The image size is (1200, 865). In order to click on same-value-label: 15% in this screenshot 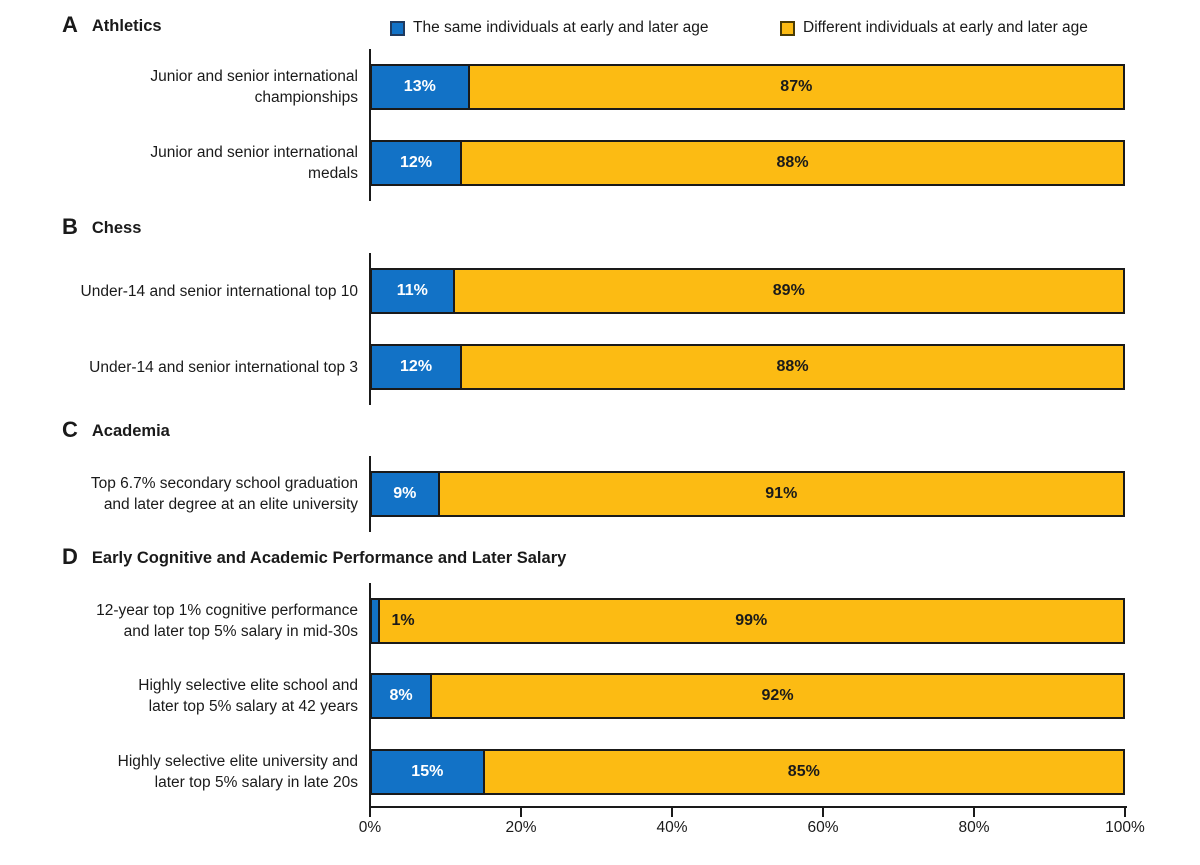, I will do `click(427, 771)`.